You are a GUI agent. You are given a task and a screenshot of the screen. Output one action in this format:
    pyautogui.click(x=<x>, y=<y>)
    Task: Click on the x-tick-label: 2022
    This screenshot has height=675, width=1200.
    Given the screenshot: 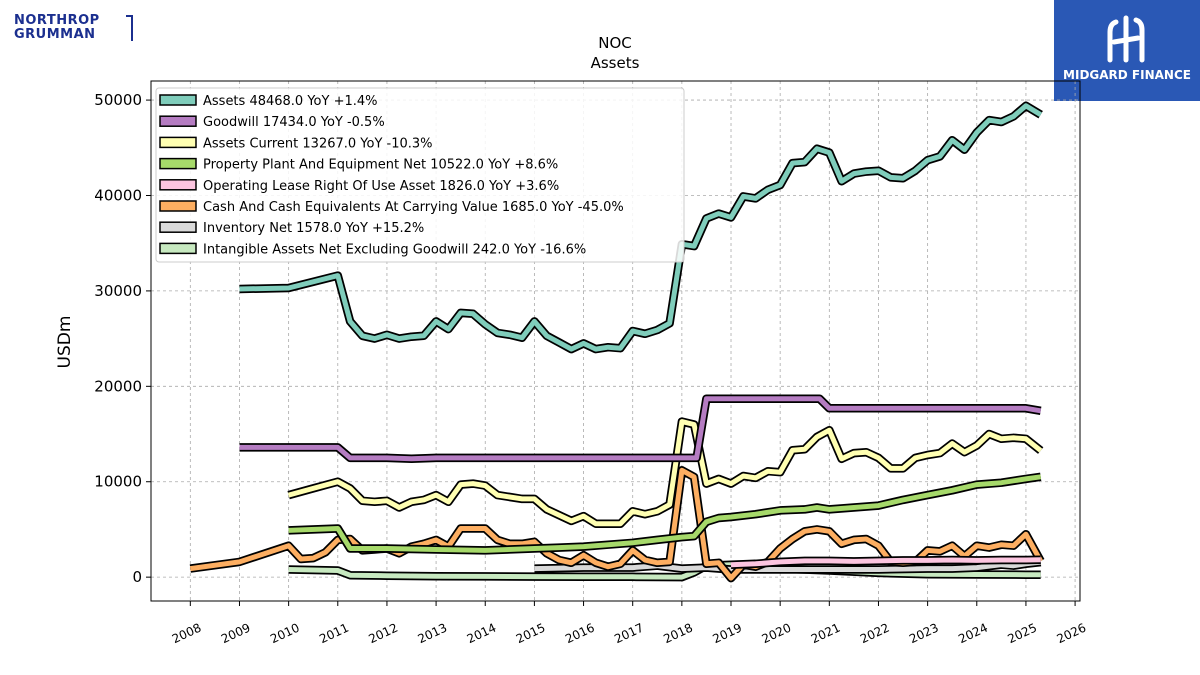 What is the action you would take?
    pyautogui.click(x=875, y=634)
    